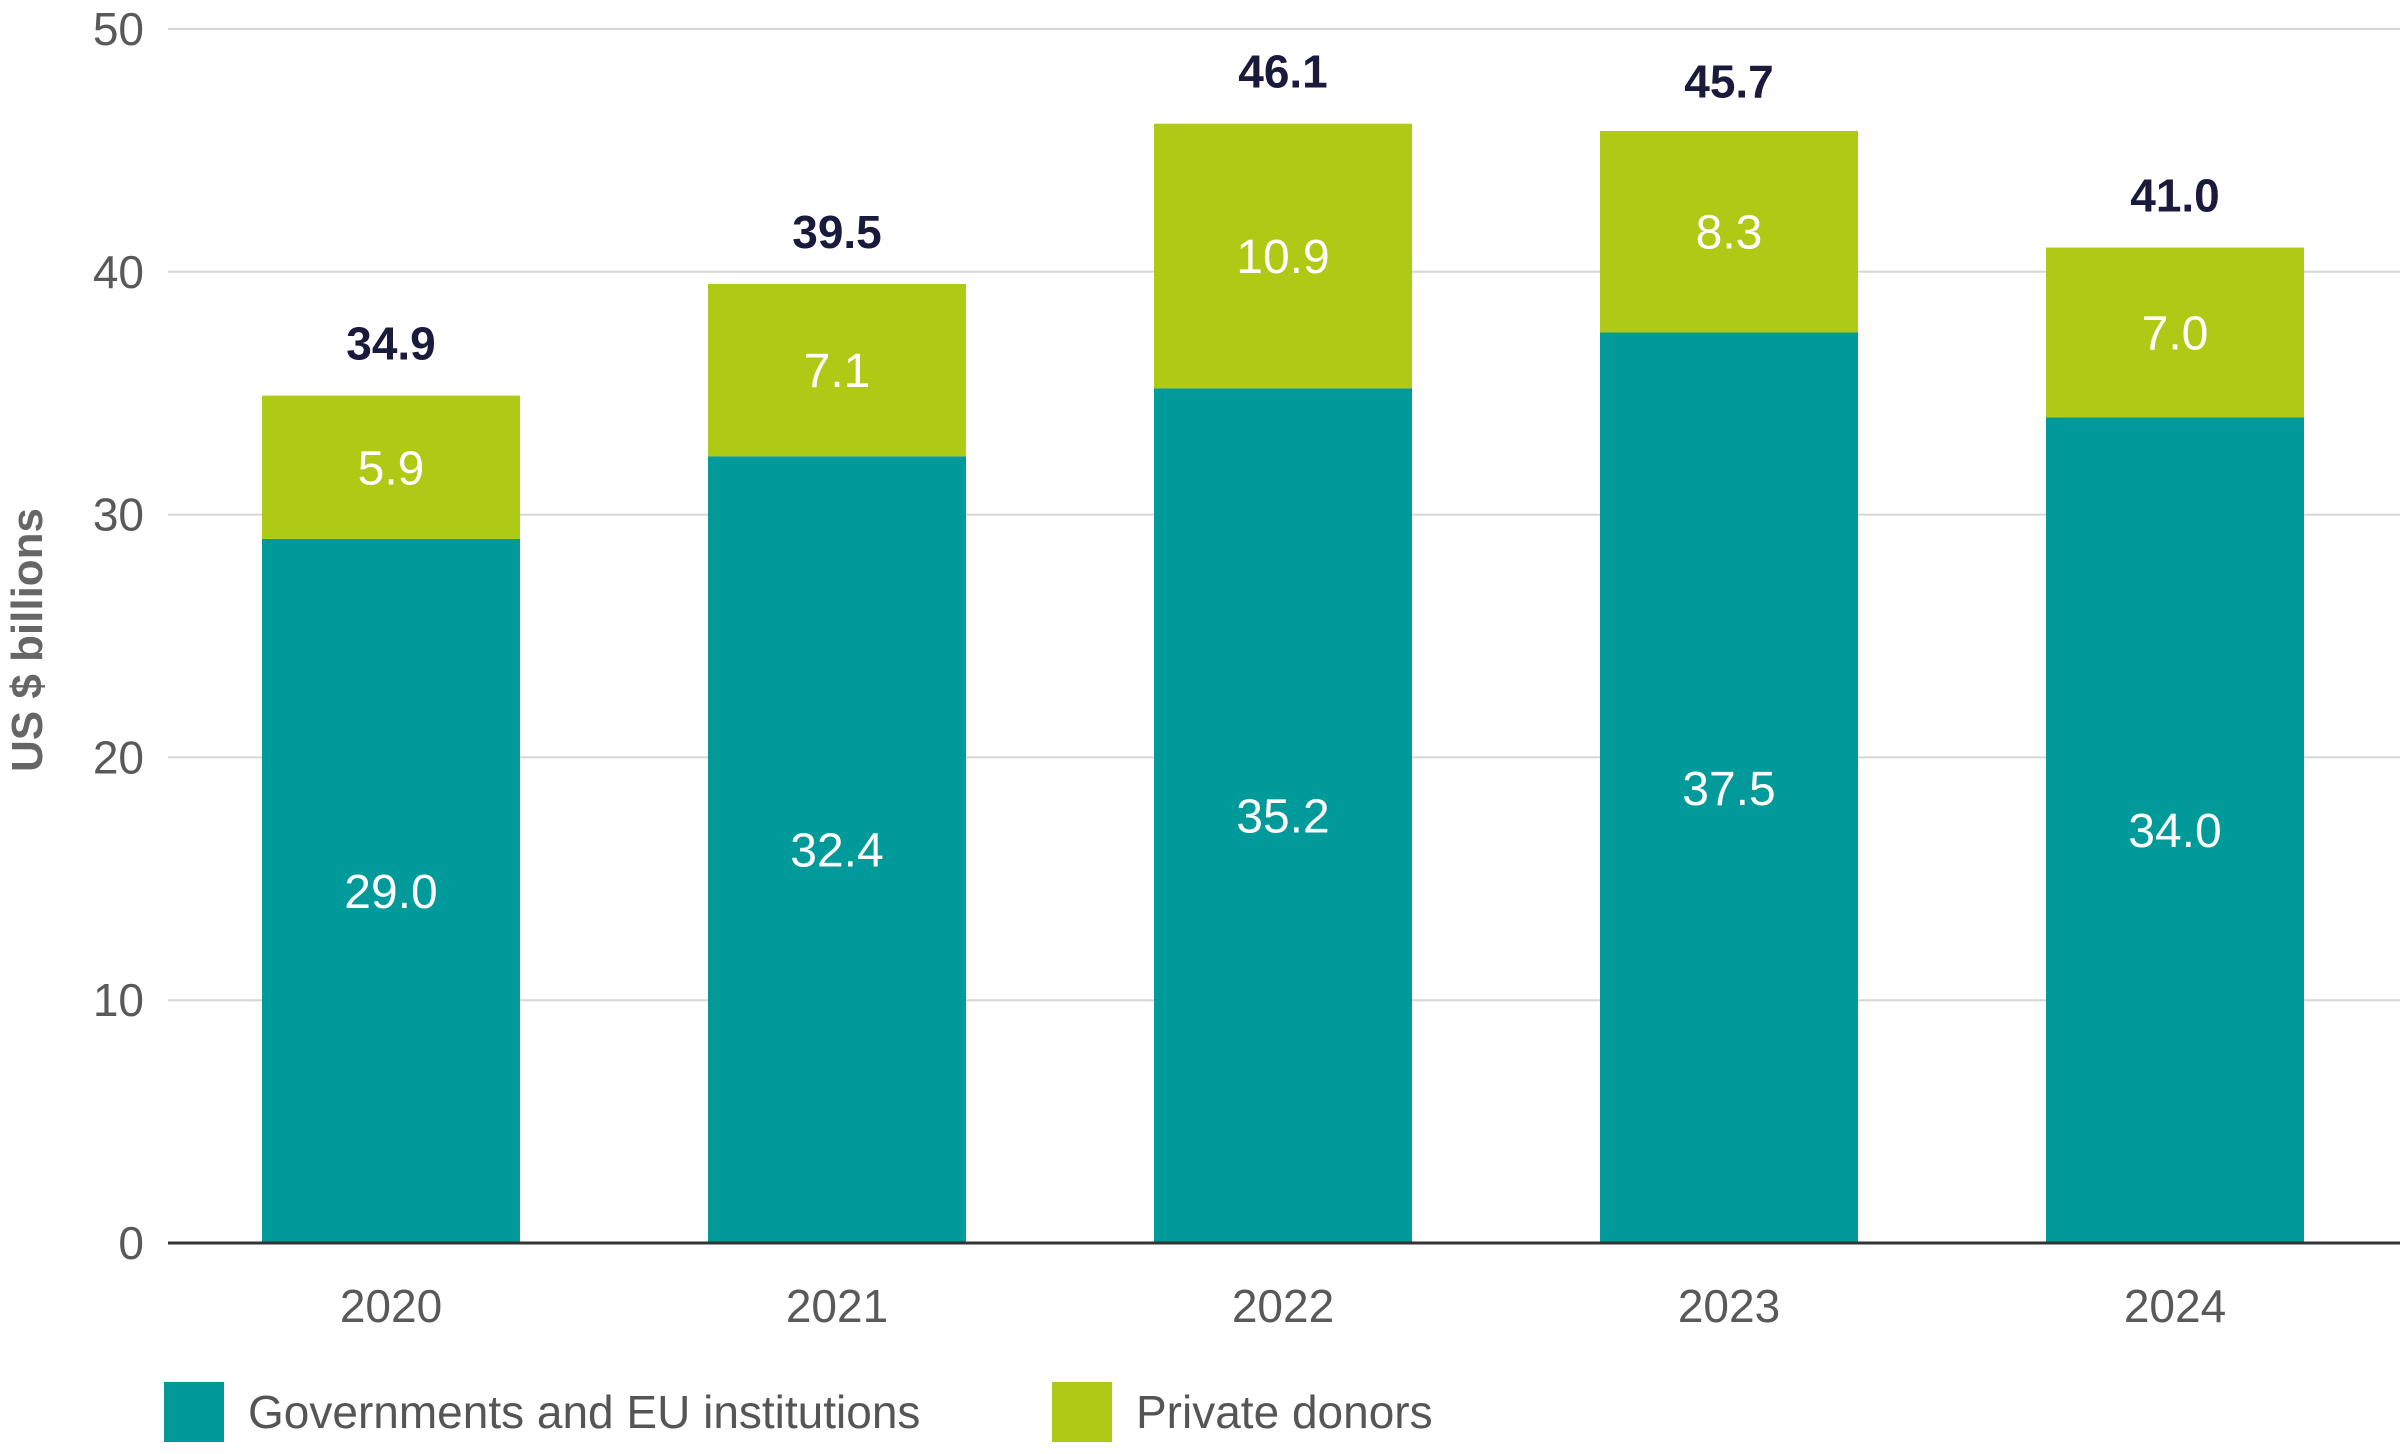 The height and width of the screenshot is (1454, 2400). I want to click on total-data-label: 41.0, so click(2175, 196).